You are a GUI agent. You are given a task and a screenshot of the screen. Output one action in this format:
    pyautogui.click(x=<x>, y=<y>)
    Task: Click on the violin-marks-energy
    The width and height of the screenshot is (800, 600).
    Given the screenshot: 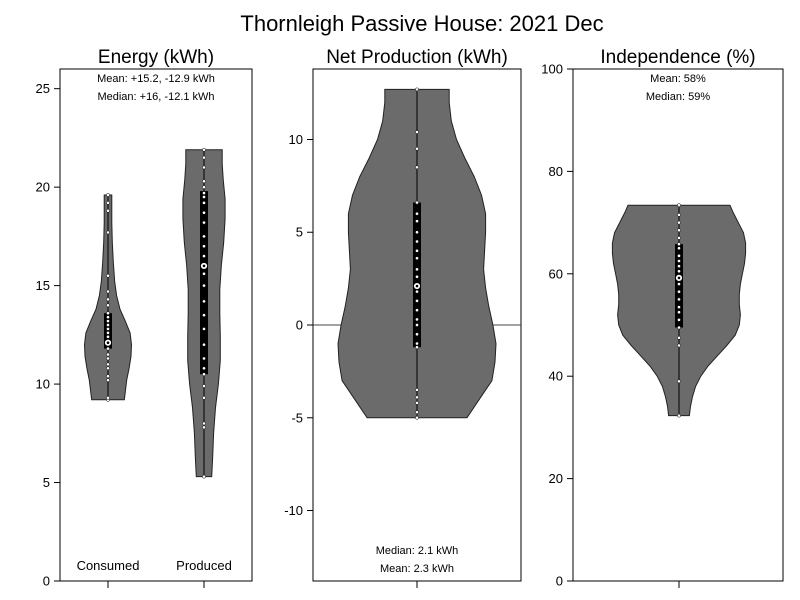 What is the action you would take?
    pyautogui.click(x=154, y=313)
    